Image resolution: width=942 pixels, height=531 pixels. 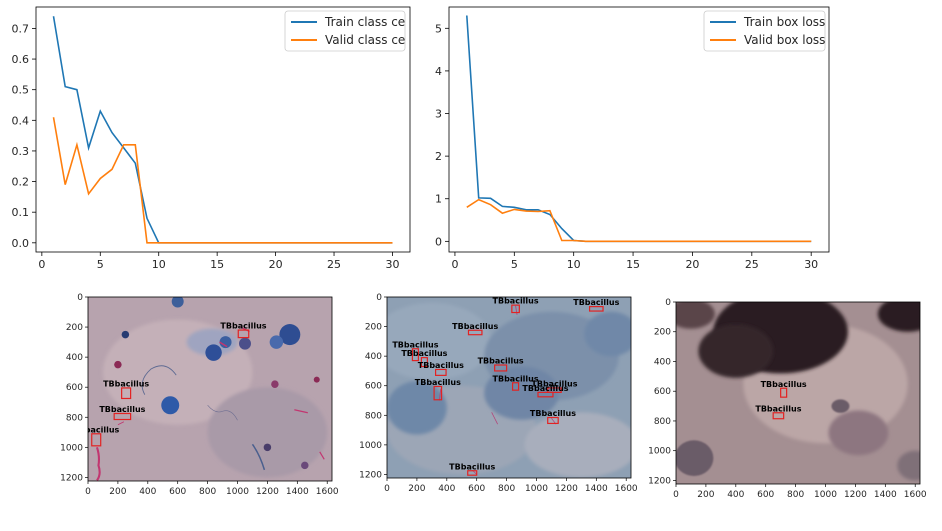 What do you see at coordinates (21, 28) in the screenshot?
I see `y-tick-label: 0.7` at bounding box center [21, 28].